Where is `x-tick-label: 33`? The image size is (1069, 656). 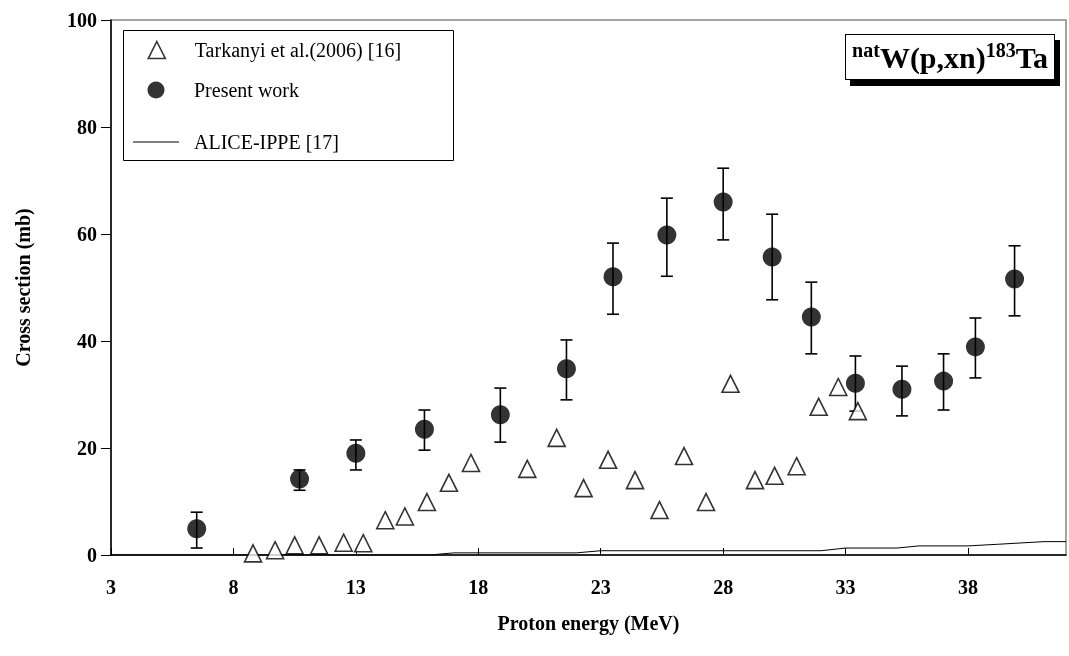 x-tick-label: 33 is located at coordinates (845, 587).